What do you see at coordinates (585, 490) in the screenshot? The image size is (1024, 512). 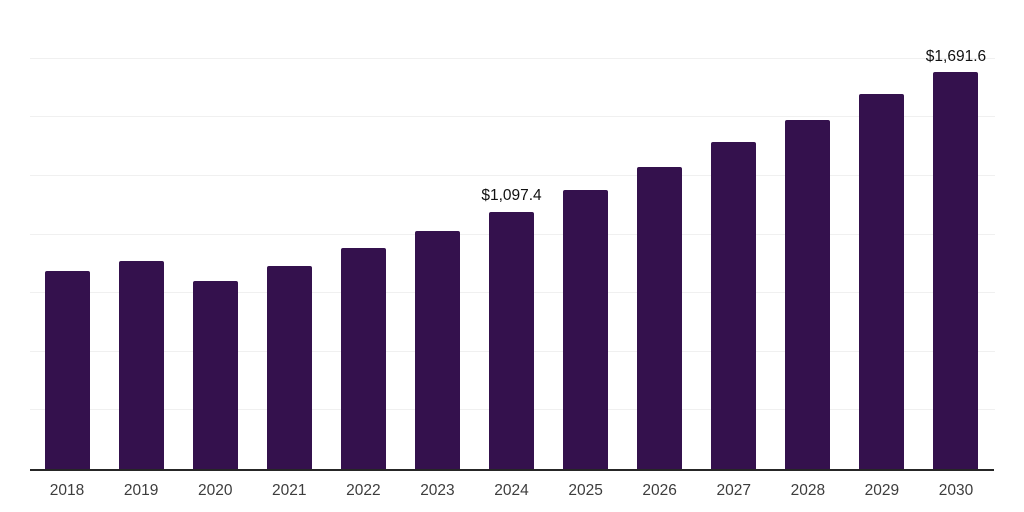 I see `x-tick-label: 2025` at bounding box center [585, 490].